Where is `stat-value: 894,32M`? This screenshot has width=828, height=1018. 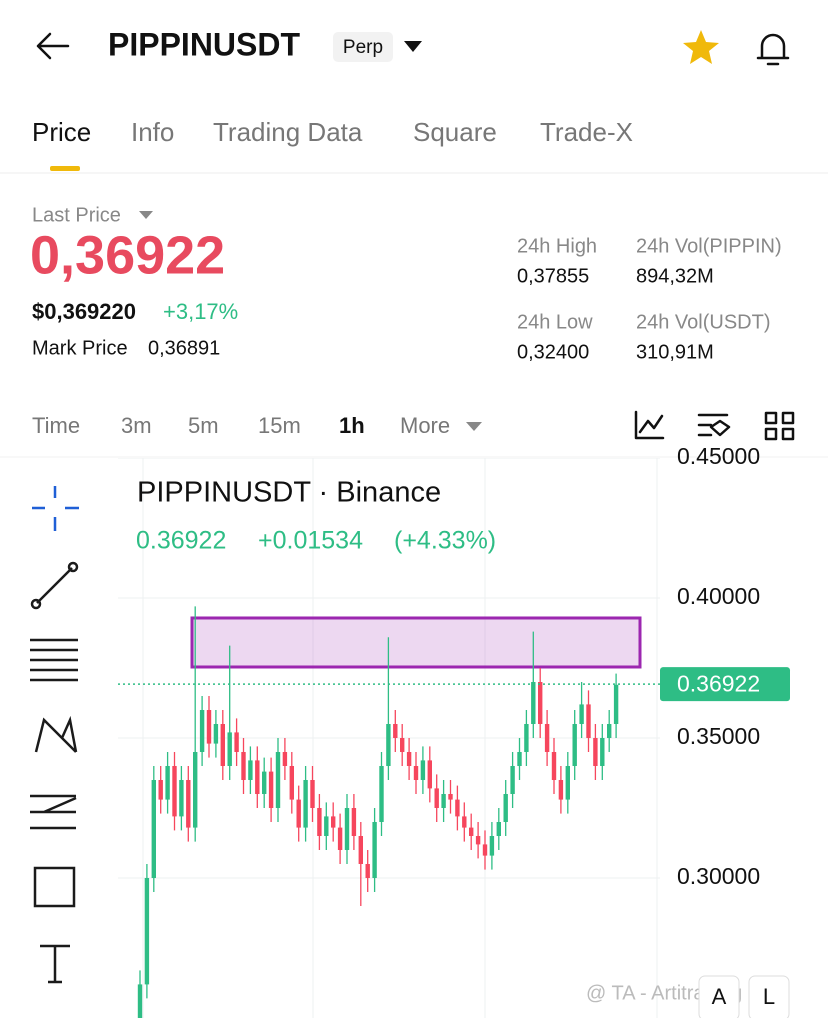
stat-value: 894,32M is located at coordinates (675, 276).